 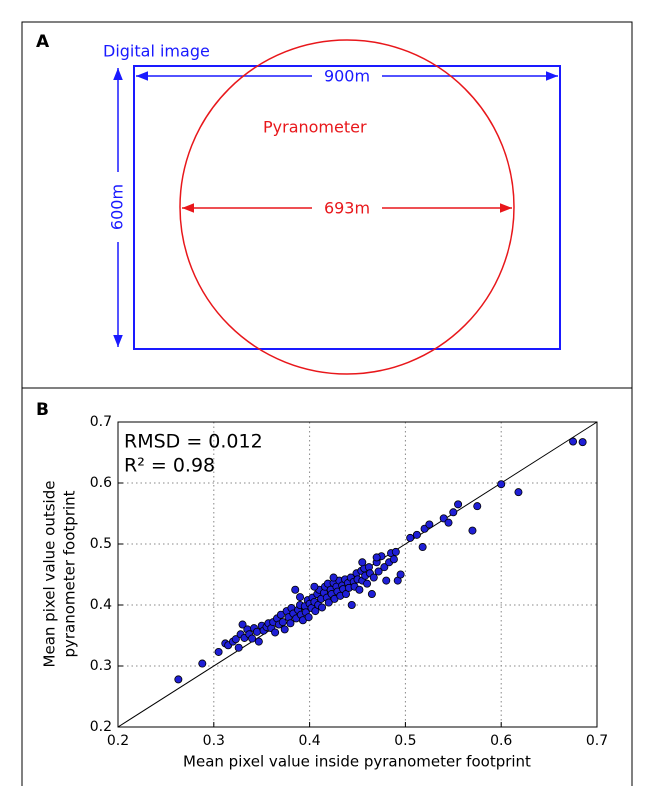 What do you see at coordinates (315, 127) in the screenshot?
I see `circle-label: Pyranometer` at bounding box center [315, 127].